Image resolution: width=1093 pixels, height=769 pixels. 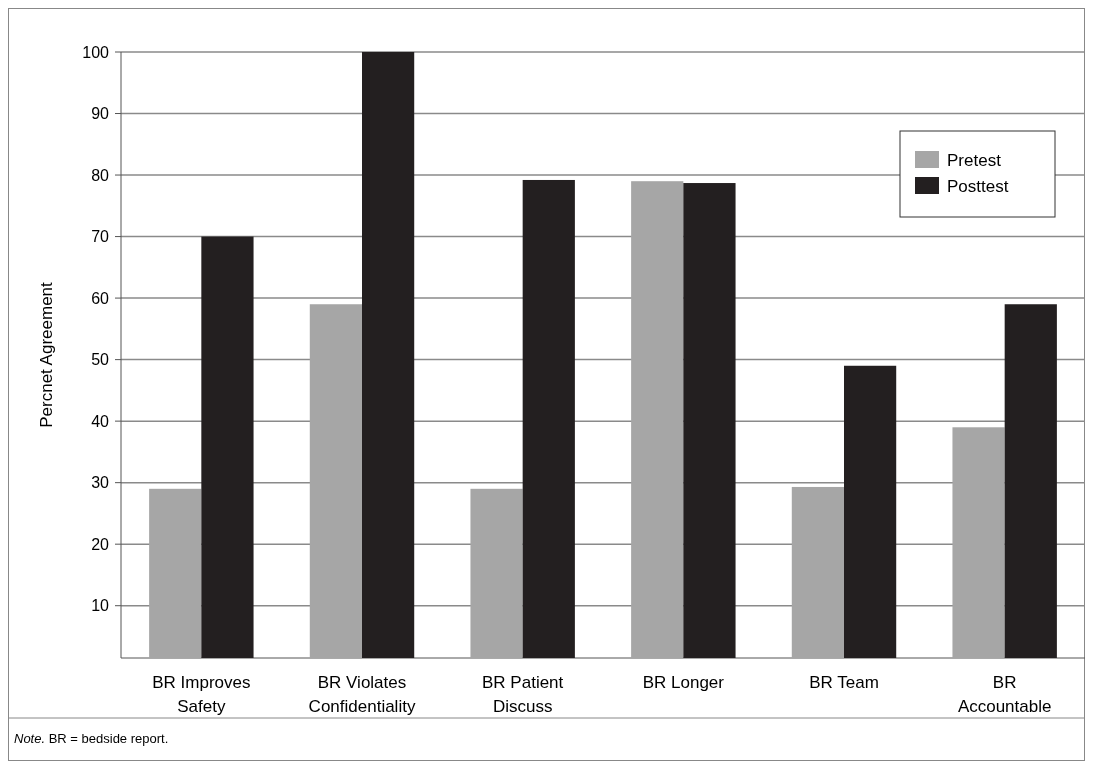 What do you see at coordinates (100, 544) in the screenshot?
I see `y-tick-label: 20` at bounding box center [100, 544].